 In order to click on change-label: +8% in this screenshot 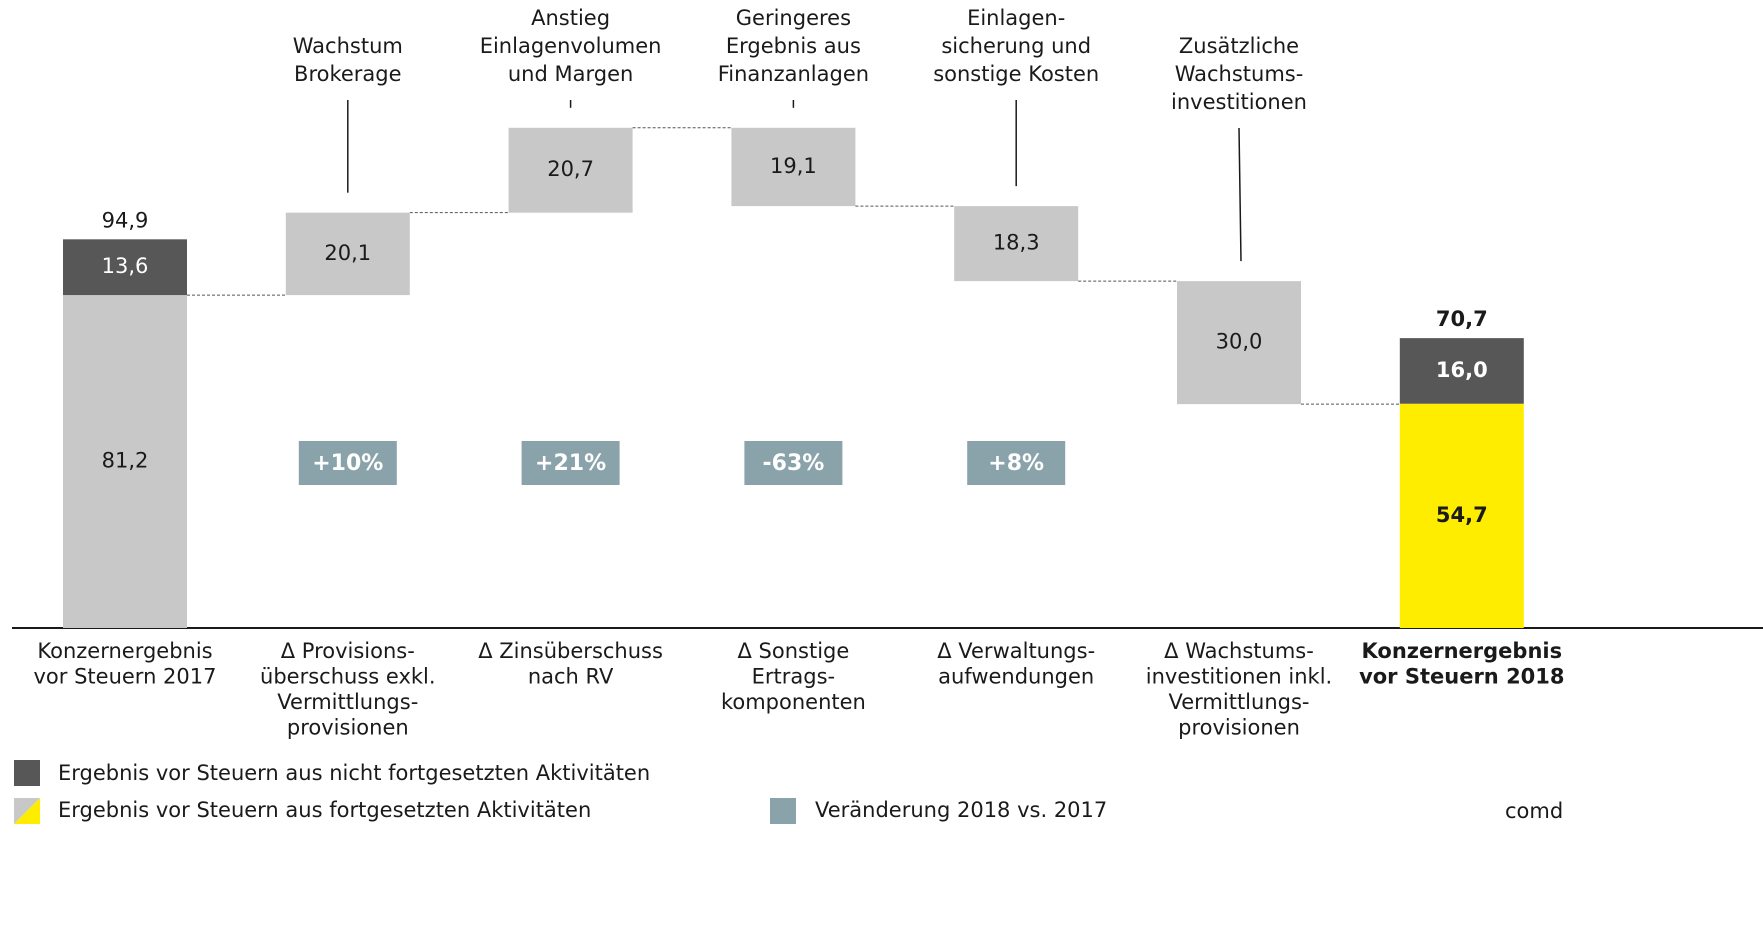, I will do `click(1016, 463)`.